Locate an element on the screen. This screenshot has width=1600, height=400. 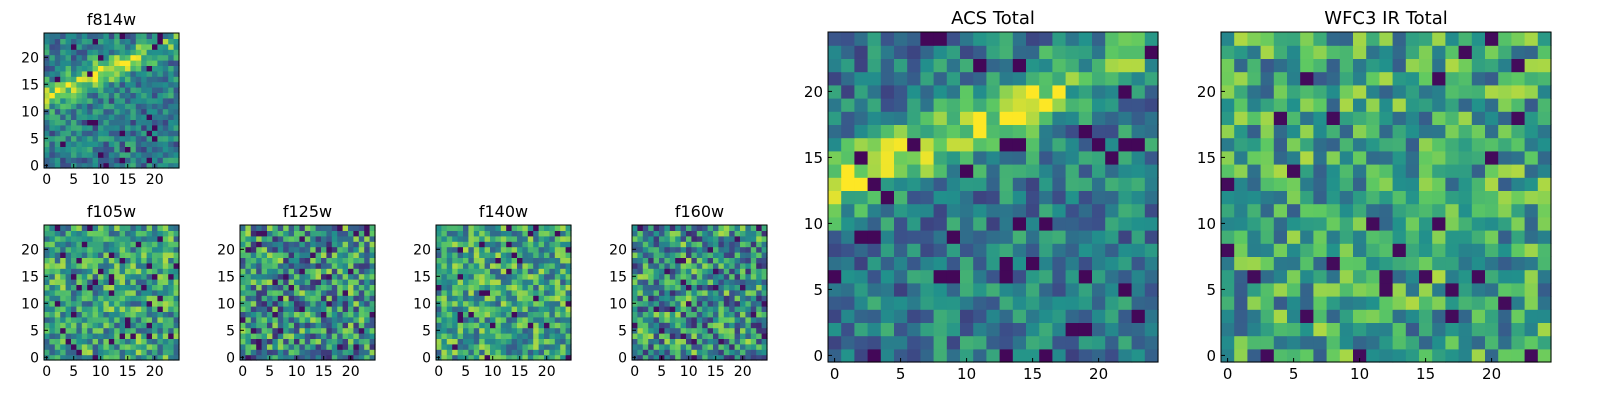
x-tick-label: 5 is located at coordinates (73, 372).